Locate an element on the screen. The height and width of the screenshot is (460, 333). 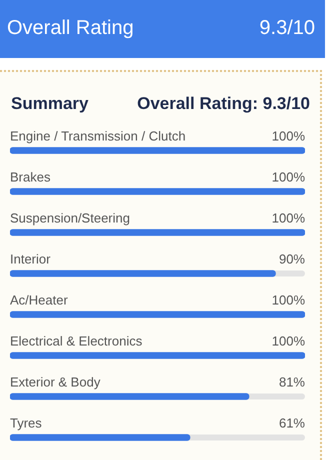
y-tick-label: Exterior & Body is located at coordinates (55, 382).